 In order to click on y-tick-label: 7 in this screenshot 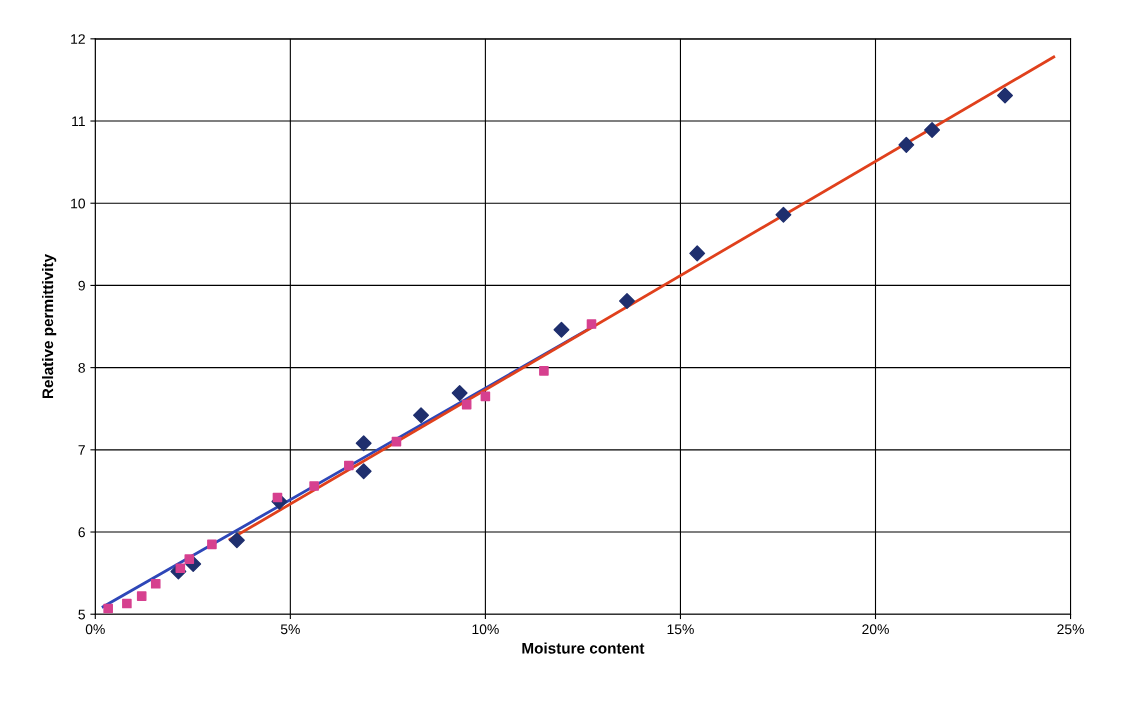, I will do `click(81, 450)`.